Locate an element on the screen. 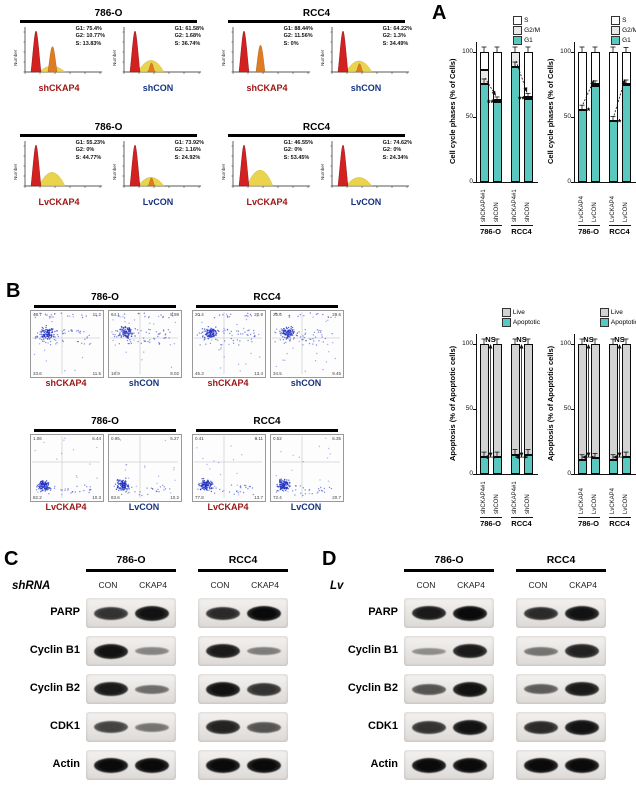  group-label: 786-O is located at coordinates (490, 523).